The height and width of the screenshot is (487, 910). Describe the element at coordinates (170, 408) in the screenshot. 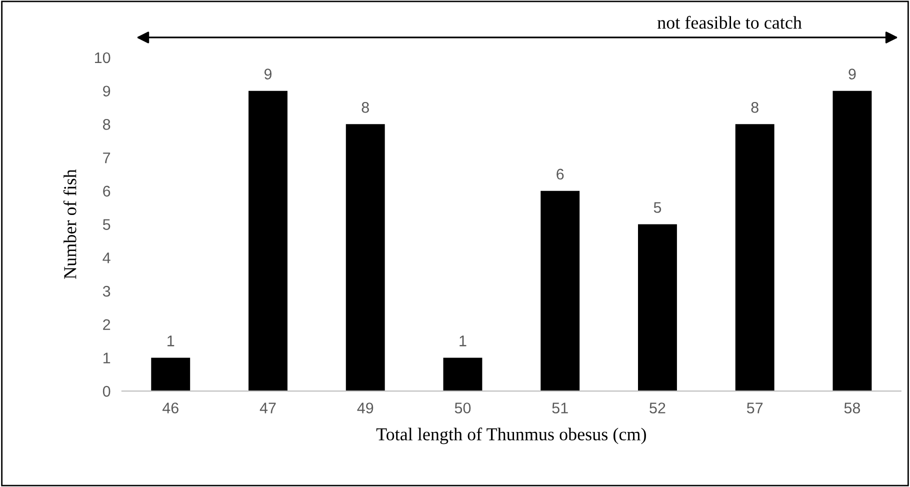

I see `x-tick-label: 46` at that location.